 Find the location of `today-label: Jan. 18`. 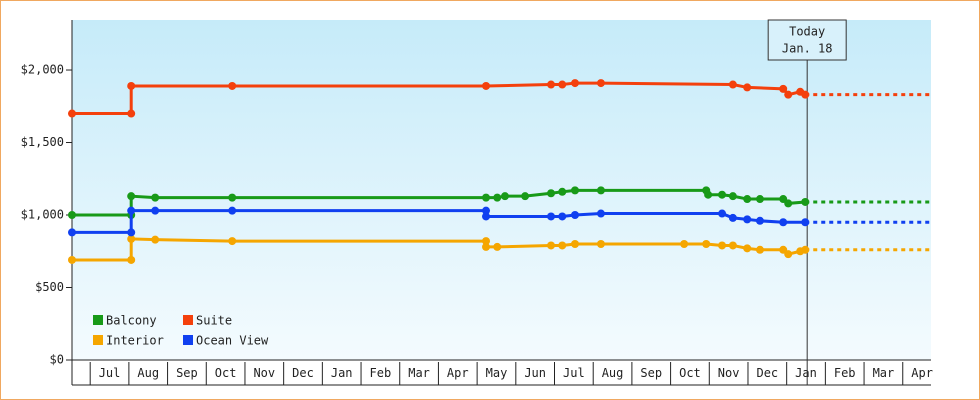

today-label: Jan. 18 is located at coordinates (807, 49).